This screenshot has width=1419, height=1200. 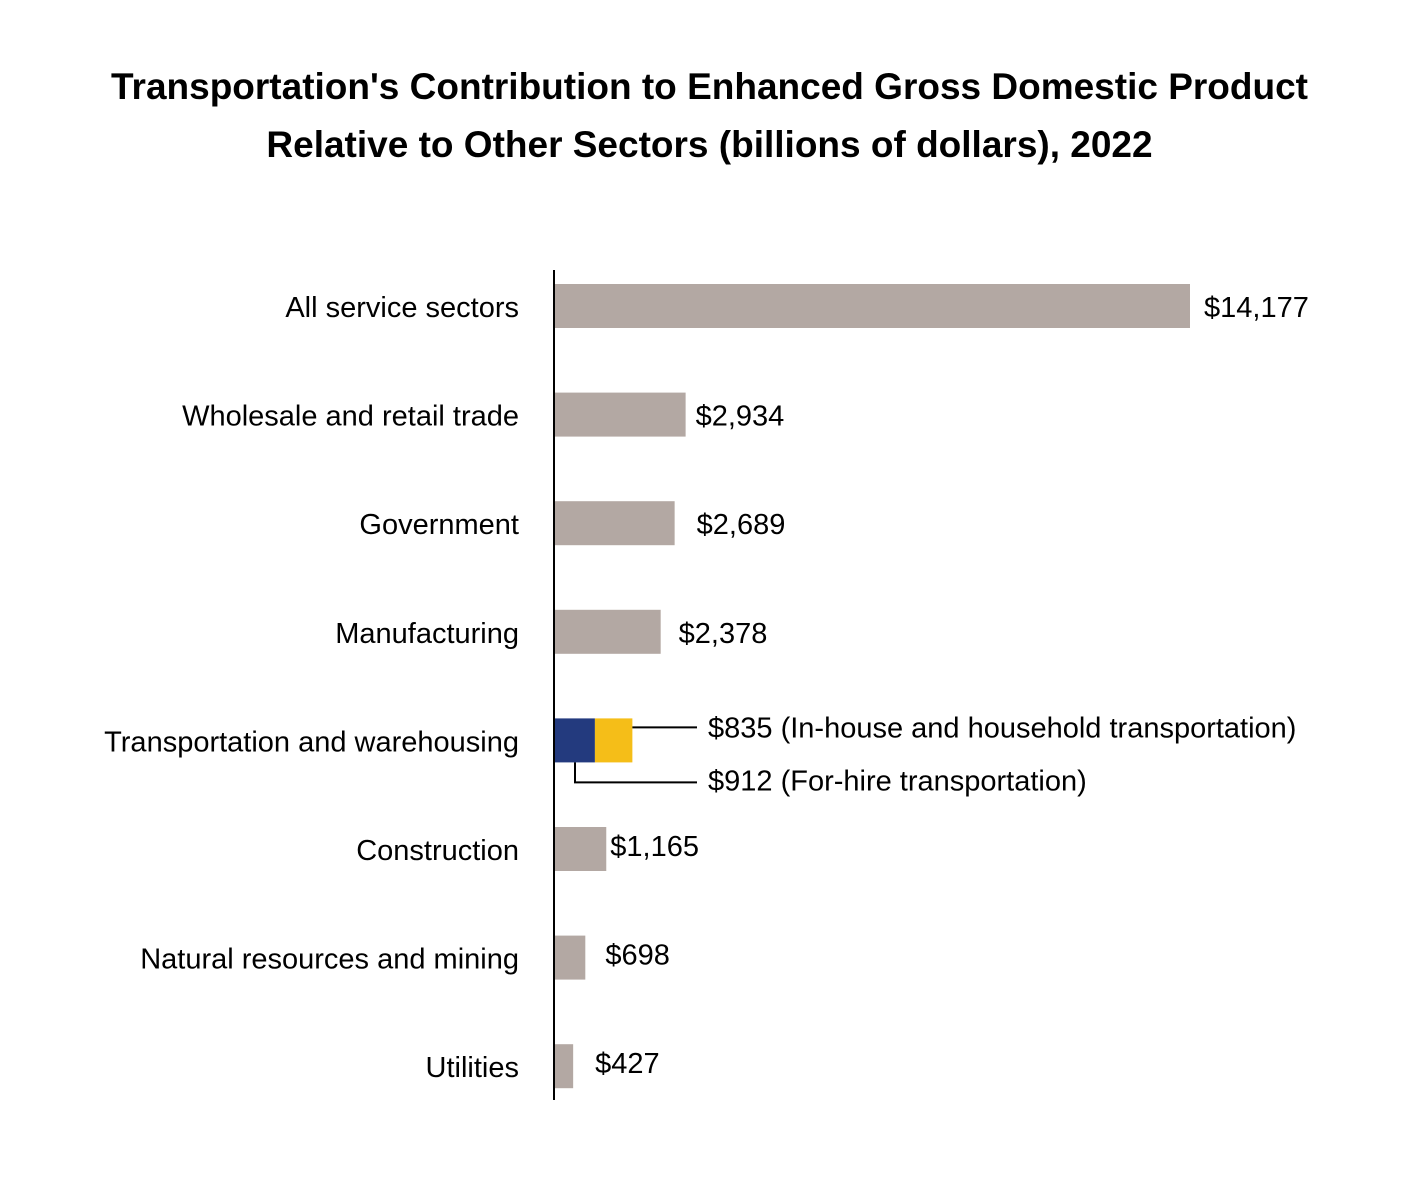 What do you see at coordinates (437, 851) in the screenshot?
I see `category-label: Construction` at bounding box center [437, 851].